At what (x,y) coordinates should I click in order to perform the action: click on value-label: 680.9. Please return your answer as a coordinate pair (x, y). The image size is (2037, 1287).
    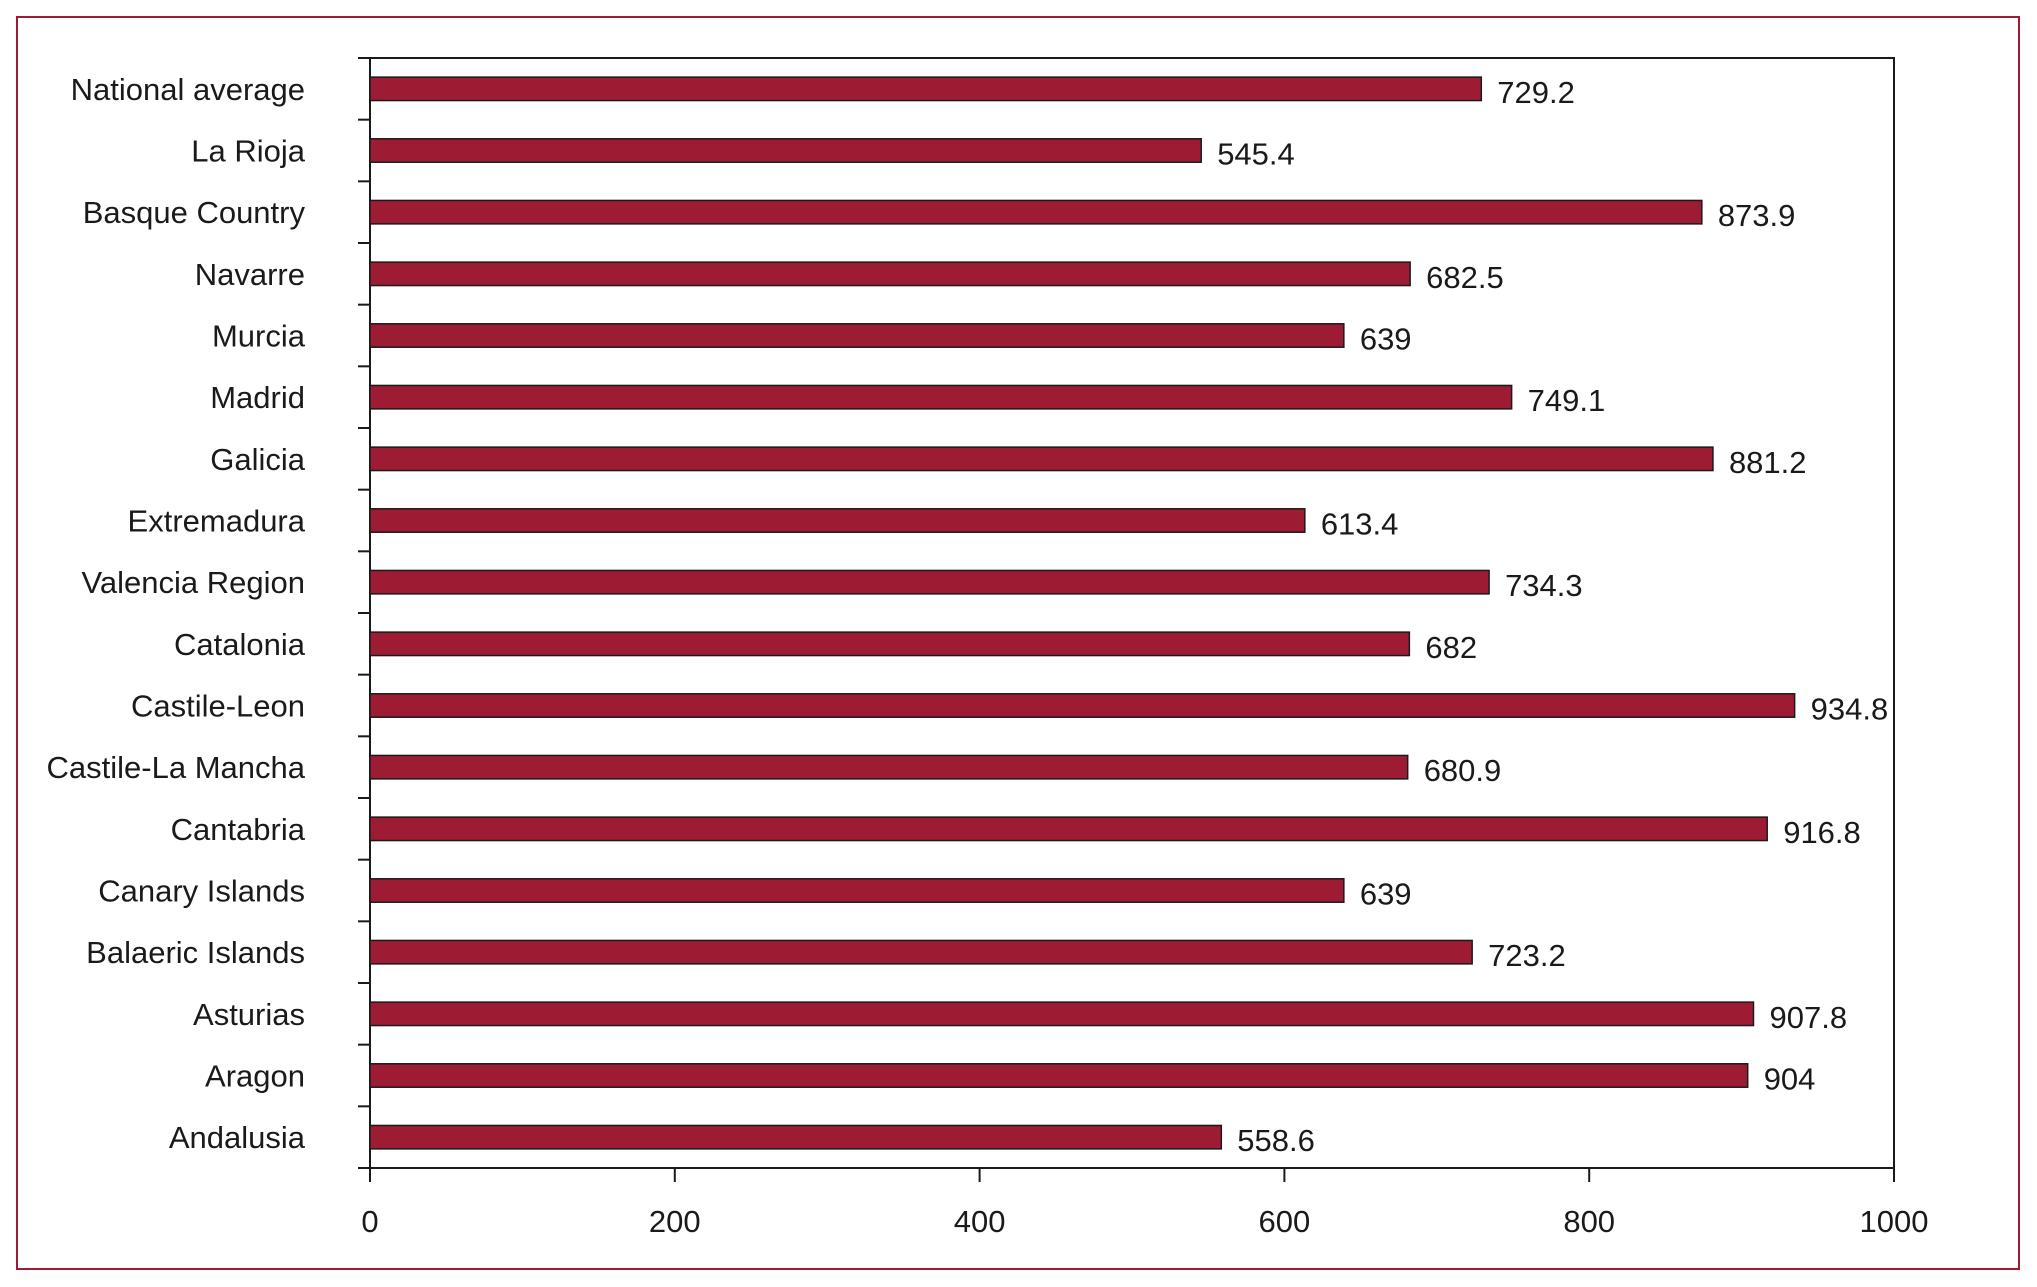
    Looking at the image, I should click on (1463, 770).